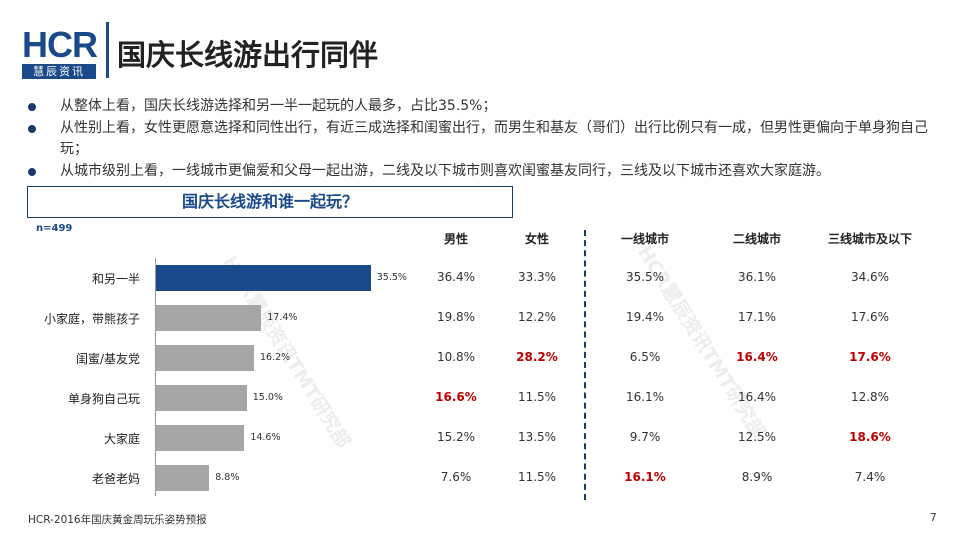 The image size is (960, 540). Describe the element at coordinates (455, 239) in the screenshot. I see `column-header: 男性` at that location.